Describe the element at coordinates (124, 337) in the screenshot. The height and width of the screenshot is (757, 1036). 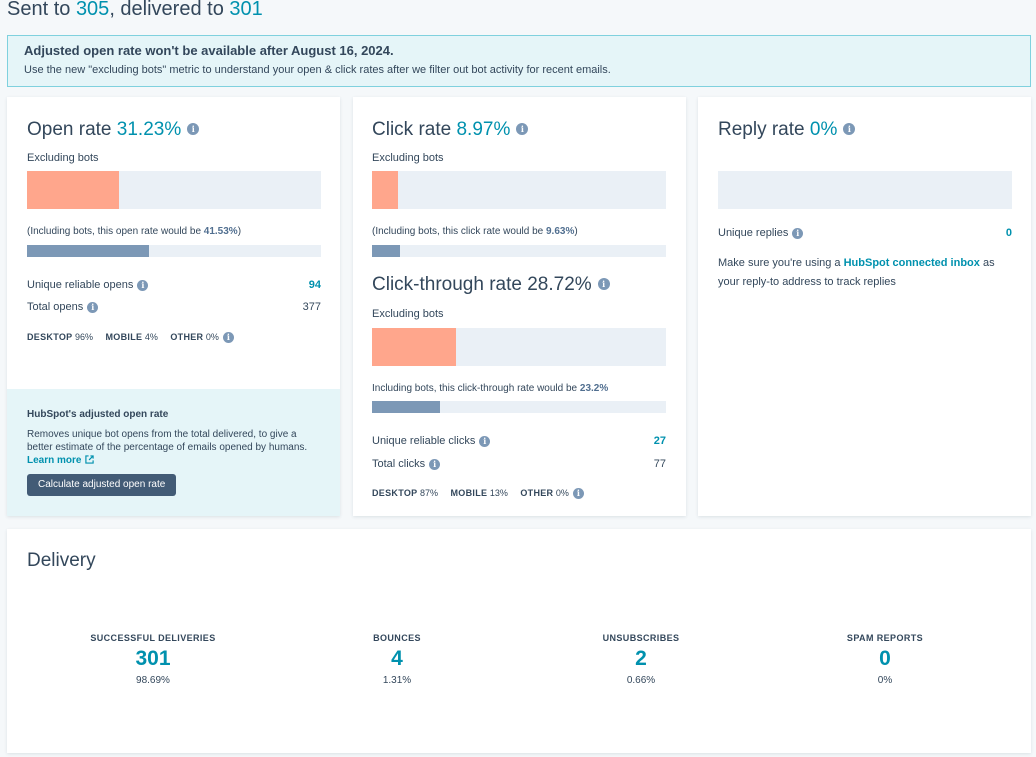
I see `mobile-label: MOBILE` at that location.